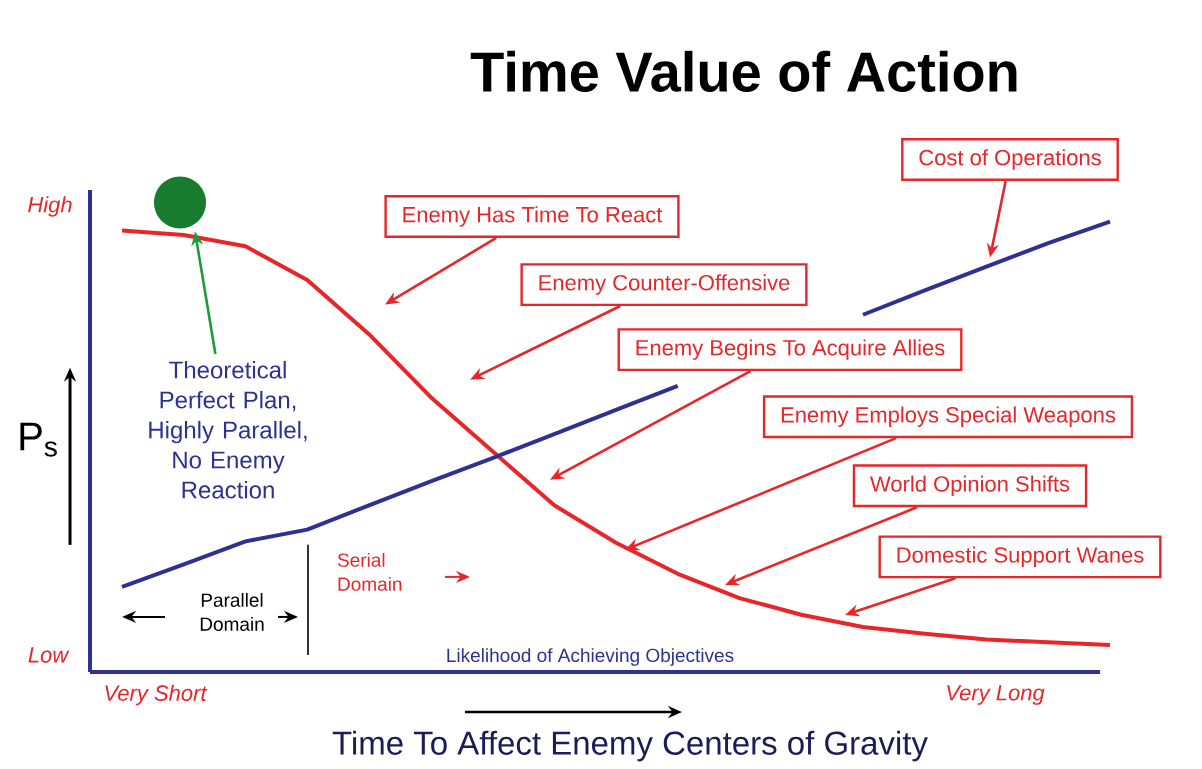 The width and height of the screenshot is (1202, 769). I want to click on annotation: Theoretical Perfect Plan, Highly Parallel, No Enemy Reaction, so click(228, 429).